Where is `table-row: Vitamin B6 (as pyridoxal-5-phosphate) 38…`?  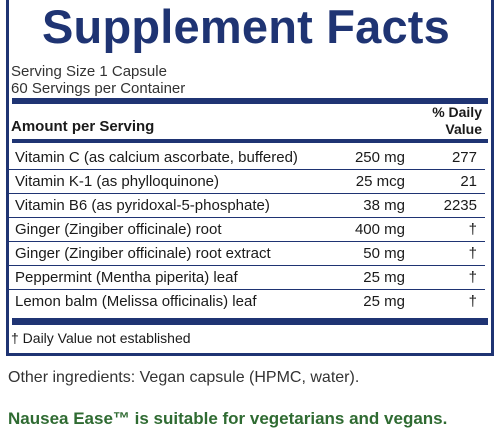
table-row: Vitamin B6 (as pyridoxal-5-phosphate) 38… is located at coordinates (247, 206).